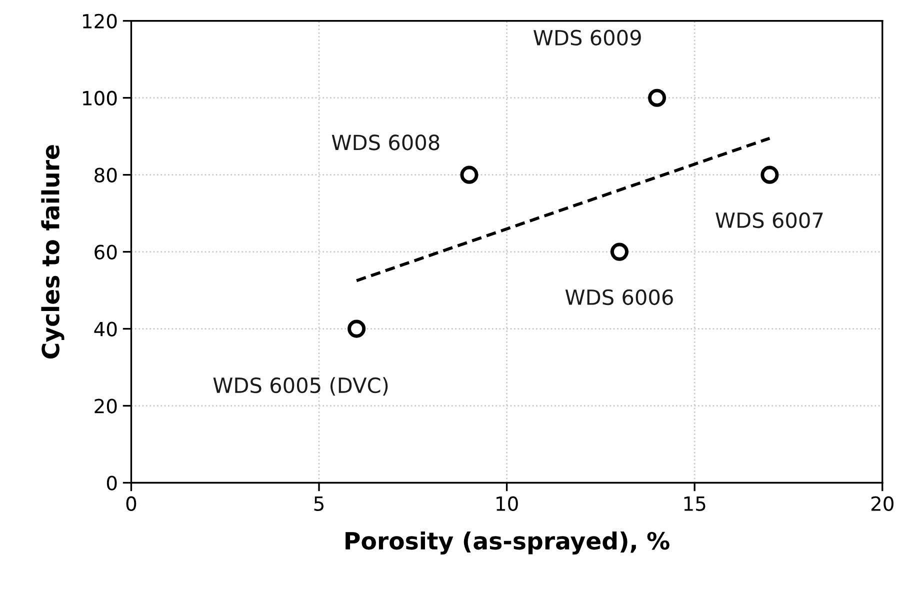 The height and width of the screenshot is (596, 905). What do you see at coordinates (105, 329) in the screenshot?
I see `y-tick-label: 40` at bounding box center [105, 329].